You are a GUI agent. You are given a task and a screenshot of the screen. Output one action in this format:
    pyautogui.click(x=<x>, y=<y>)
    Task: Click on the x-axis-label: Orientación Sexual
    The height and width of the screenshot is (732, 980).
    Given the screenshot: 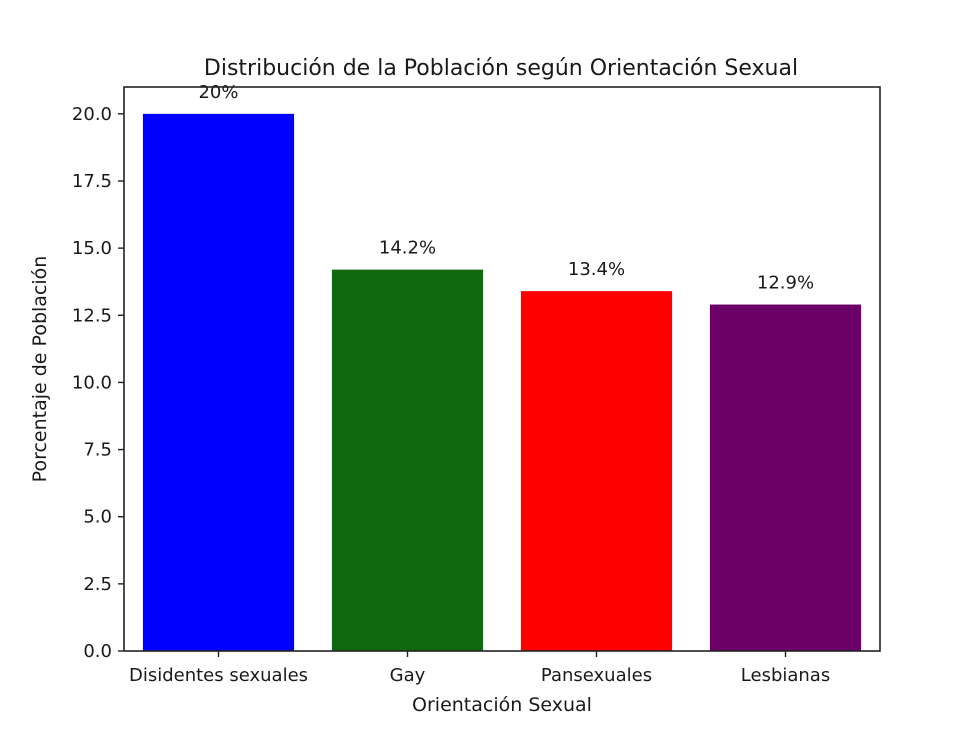 What is the action you would take?
    pyautogui.click(x=502, y=705)
    